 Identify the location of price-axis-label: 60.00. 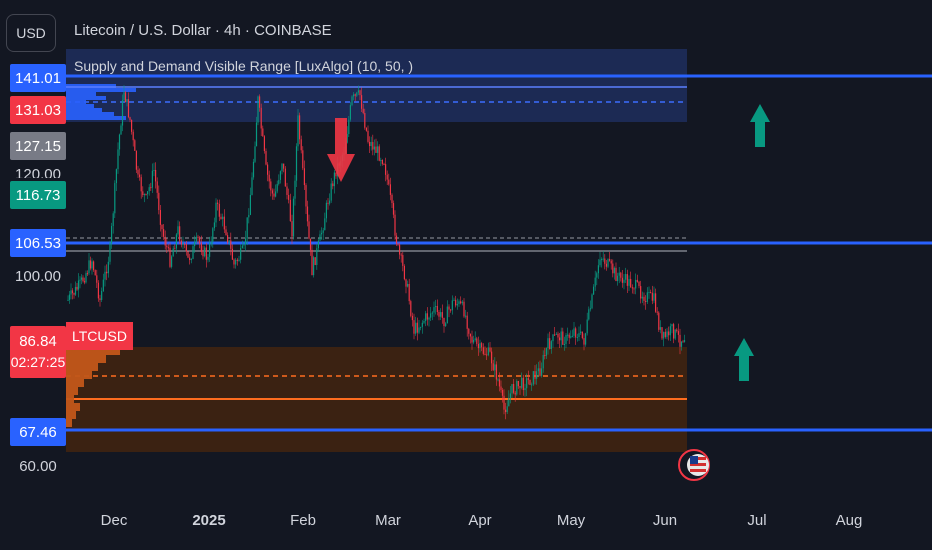
(38, 466).